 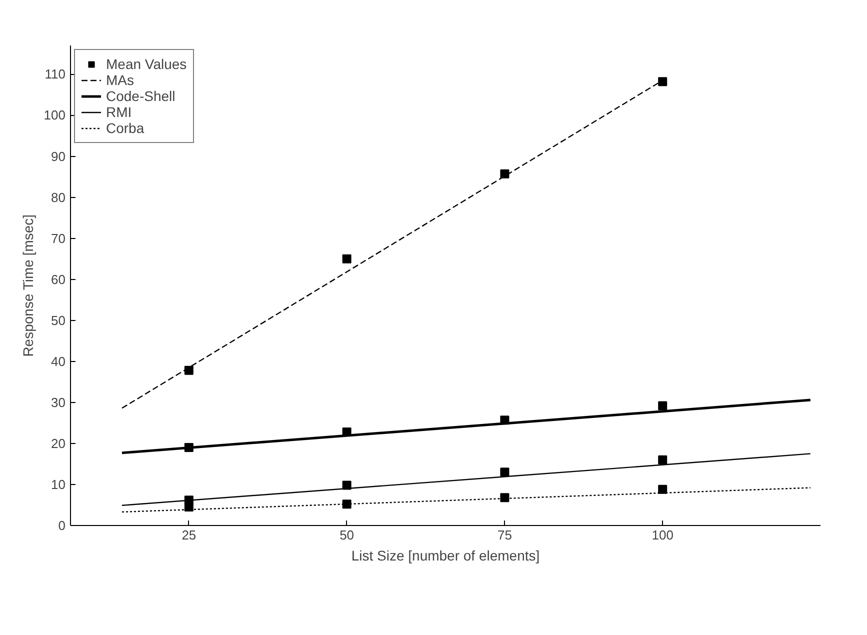 I want to click on x-tick-label: 25, so click(x=189, y=535).